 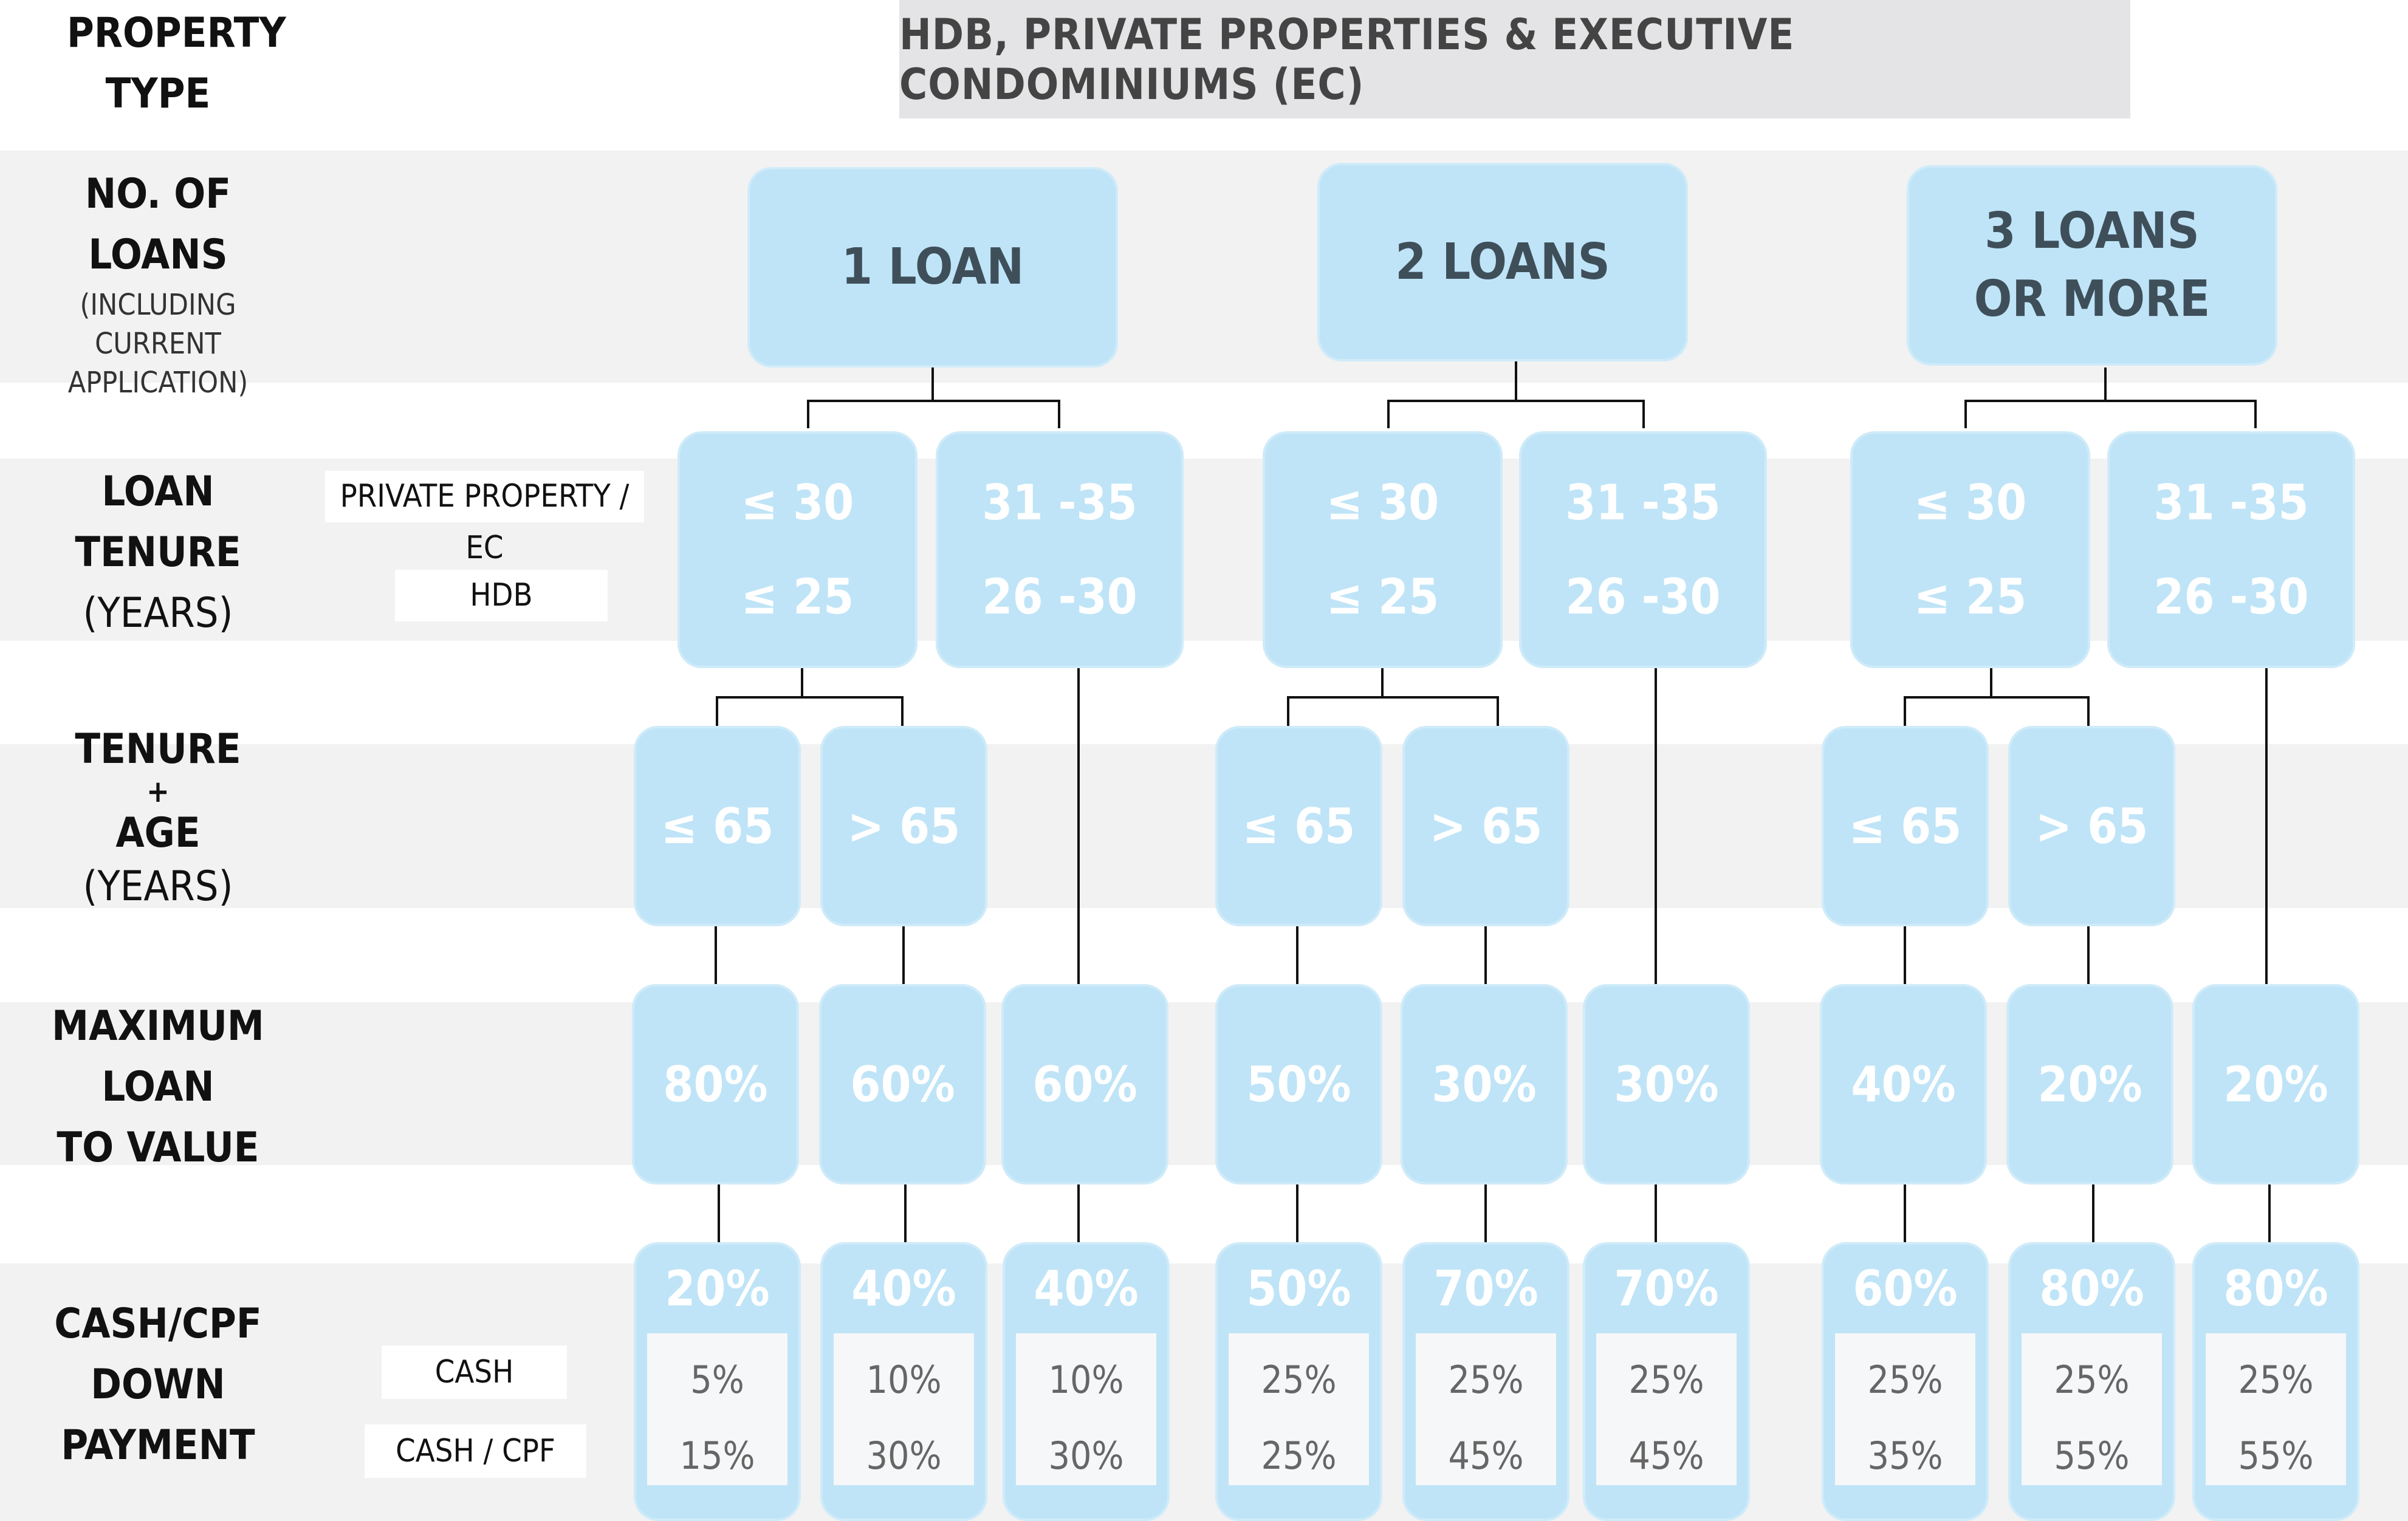 I want to click on node-1-loan: 1 LOAN, so click(x=932, y=267).